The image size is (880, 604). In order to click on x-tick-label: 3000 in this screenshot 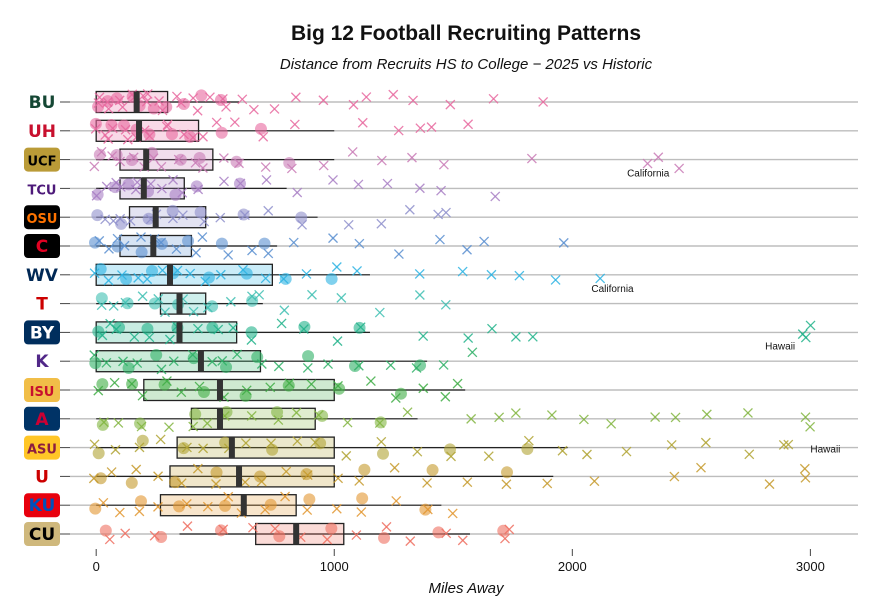, I will do `click(810, 566)`.